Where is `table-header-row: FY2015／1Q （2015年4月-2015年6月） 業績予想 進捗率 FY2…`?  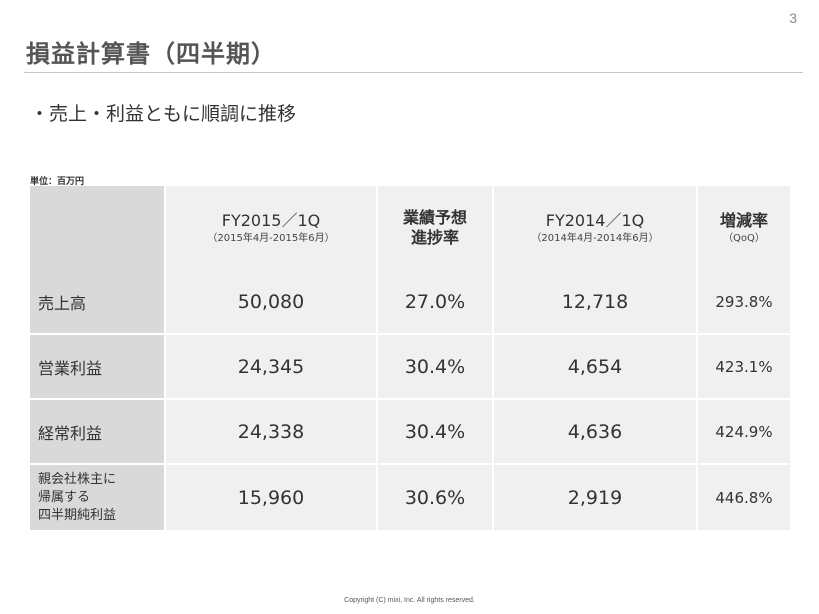
table-header-row: FY2015／1Q （2015年4月-2015年6月） 業績予想 進捗率 FY2… is located at coordinates (410, 228).